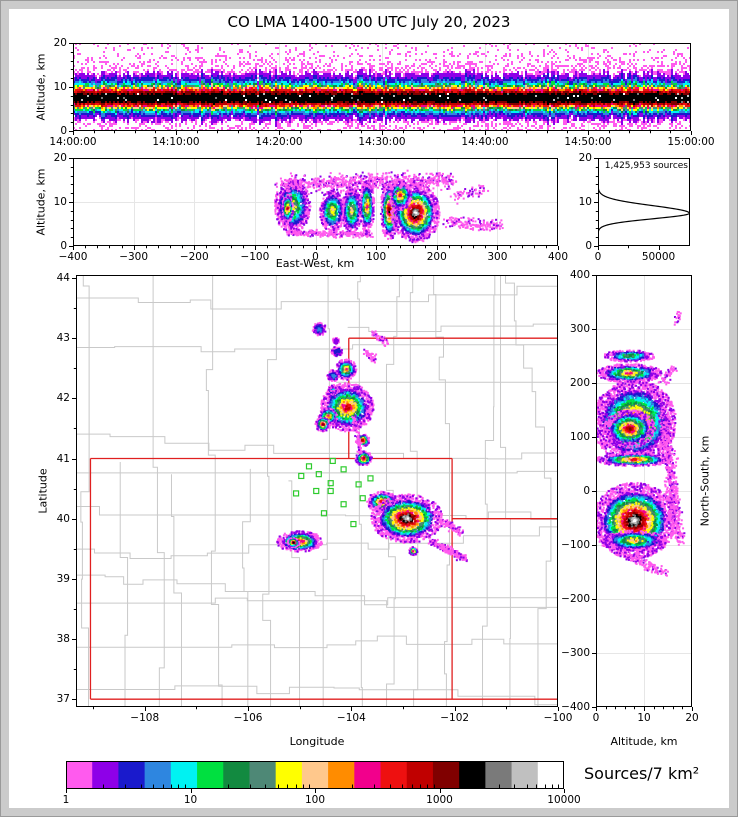 This screenshot has height=817, width=738. I want to click on map-ylabel: Latitude, so click(43, 491).